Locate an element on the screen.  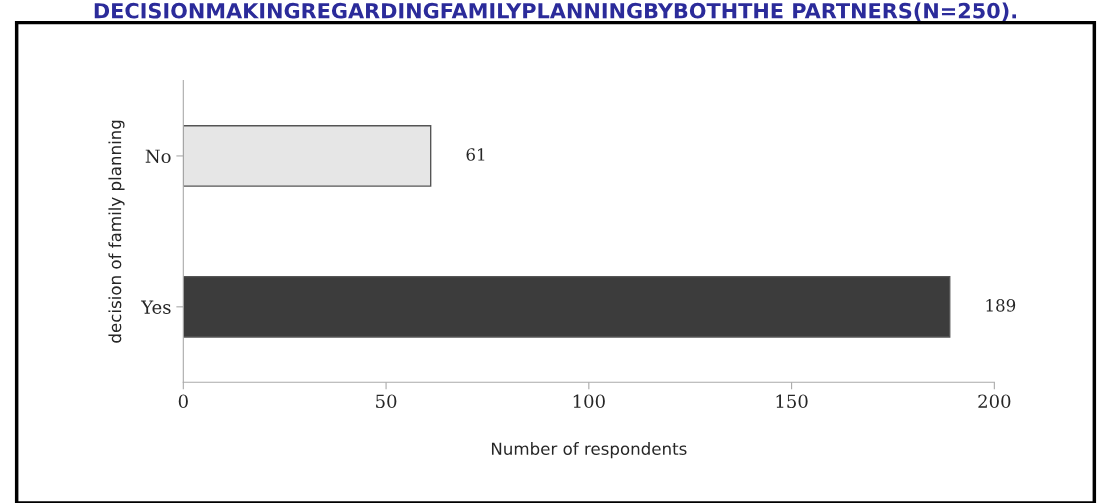
x-tick-label: 50 is located at coordinates (386, 401).